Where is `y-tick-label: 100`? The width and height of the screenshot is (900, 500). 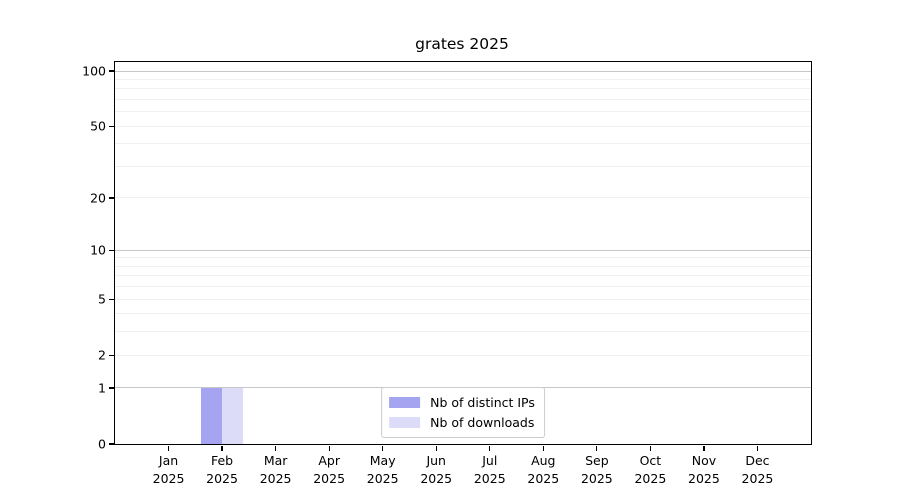
y-tick-label: 100 is located at coordinates (94, 71).